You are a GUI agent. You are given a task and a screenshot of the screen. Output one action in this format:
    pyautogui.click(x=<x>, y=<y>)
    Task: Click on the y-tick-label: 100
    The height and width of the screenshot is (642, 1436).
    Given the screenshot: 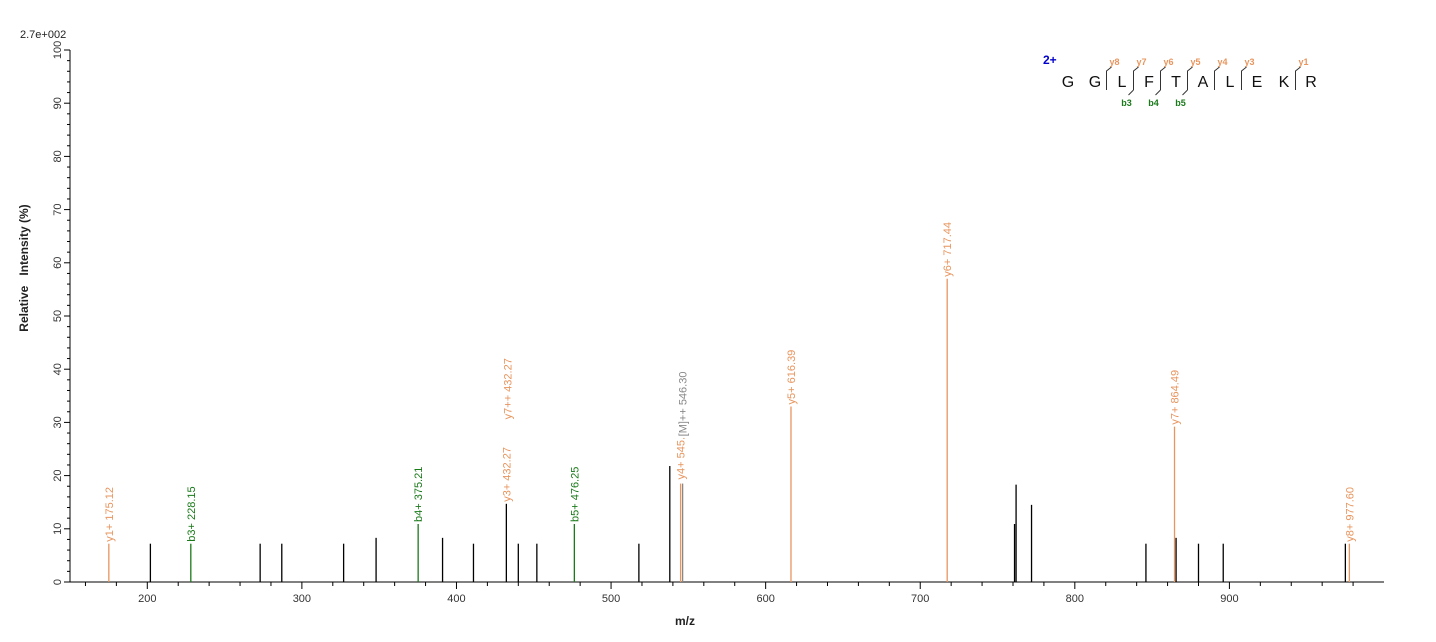 What is the action you would take?
    pyautogui.click(x=58, y=50)
    